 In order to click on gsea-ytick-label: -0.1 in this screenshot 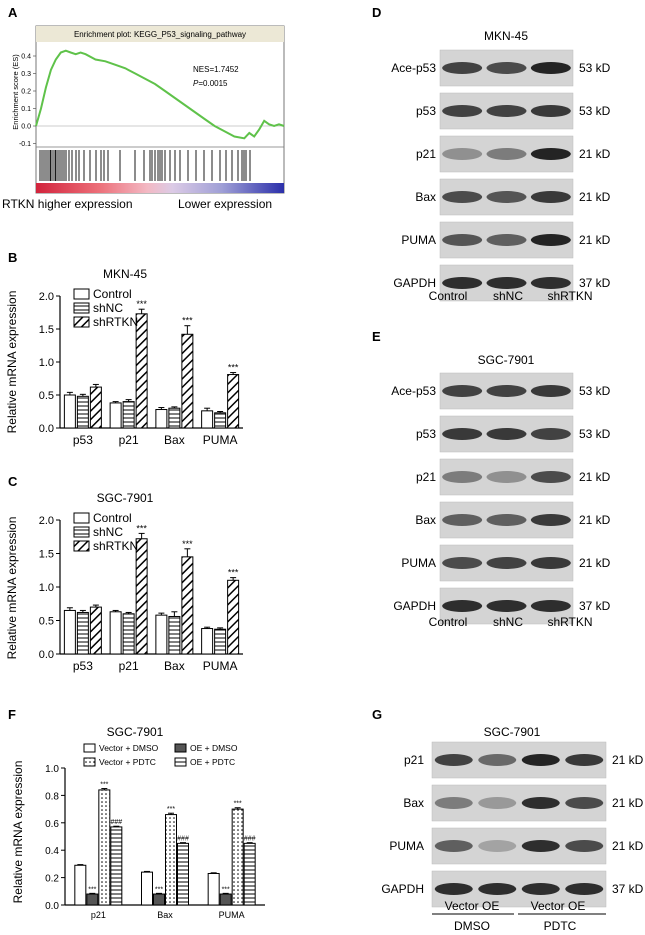, I will do `click(25, 144)`.